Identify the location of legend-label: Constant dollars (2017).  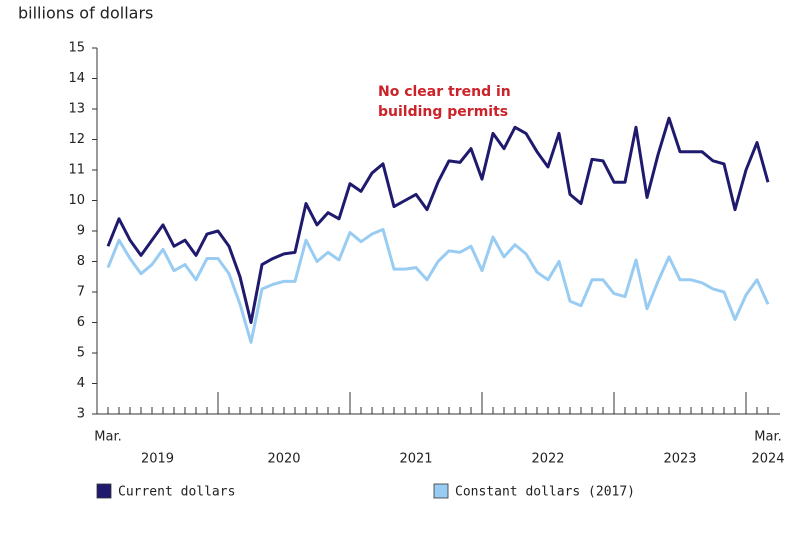
(545, 492).